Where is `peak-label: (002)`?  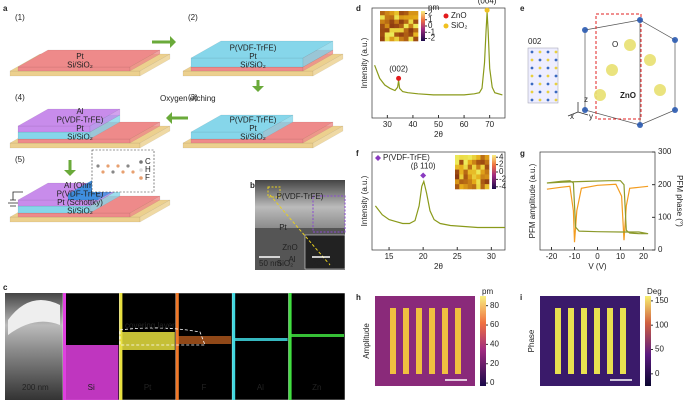 peak-label: (002) is located at coordinates (398, 69).